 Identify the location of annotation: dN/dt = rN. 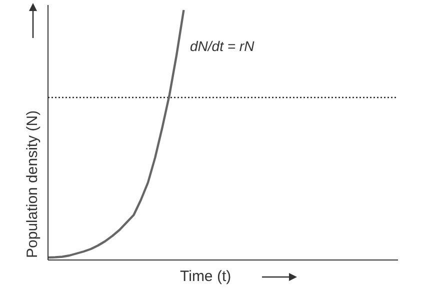
(222, 46).